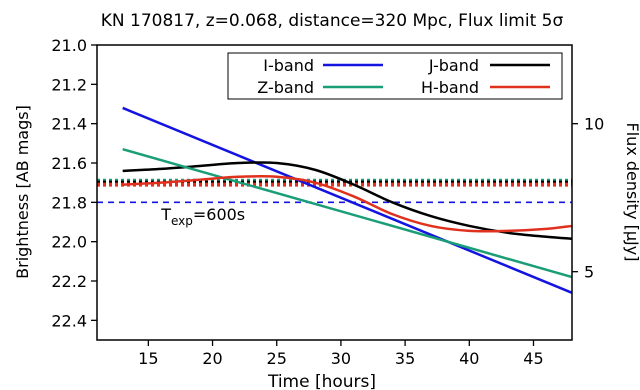 The height and width of the screenshot is (390, 640). What do you see at coordinates (485, 87) in the screenshot?
I see `legend-entry-h-band: H-band` at bounding box center [485, 87].